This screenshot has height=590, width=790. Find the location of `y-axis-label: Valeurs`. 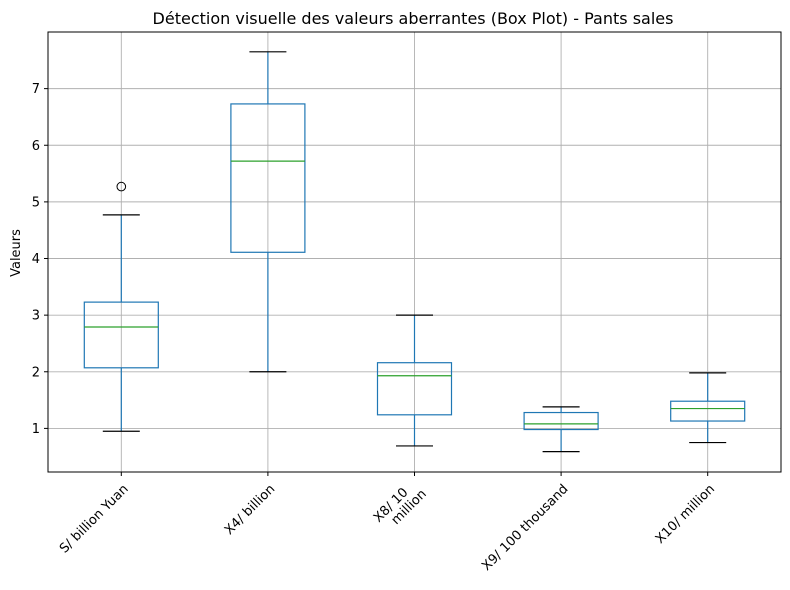

y-axis-label: Valeurs is located at coordinates (16, 253).